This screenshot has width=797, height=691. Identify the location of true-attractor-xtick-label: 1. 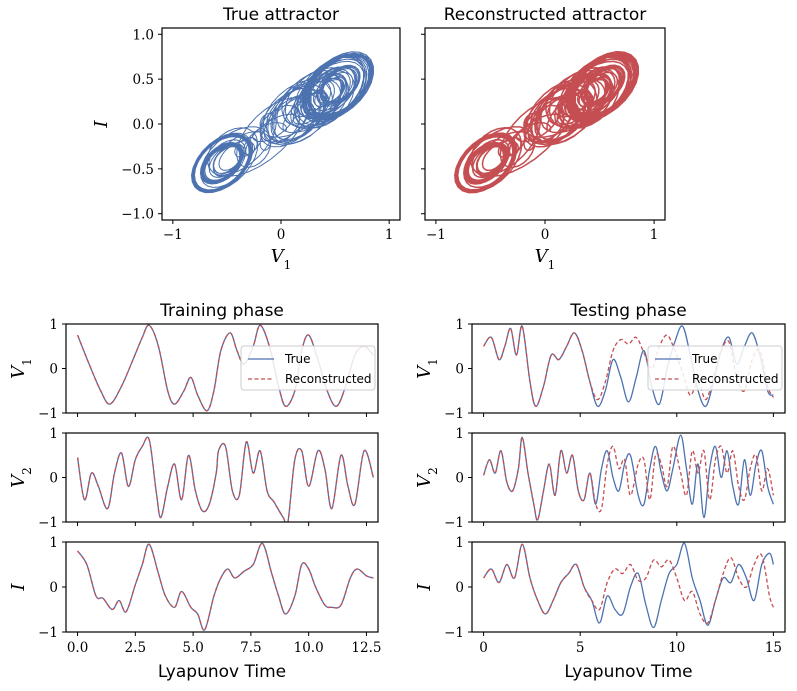
(389, 235).